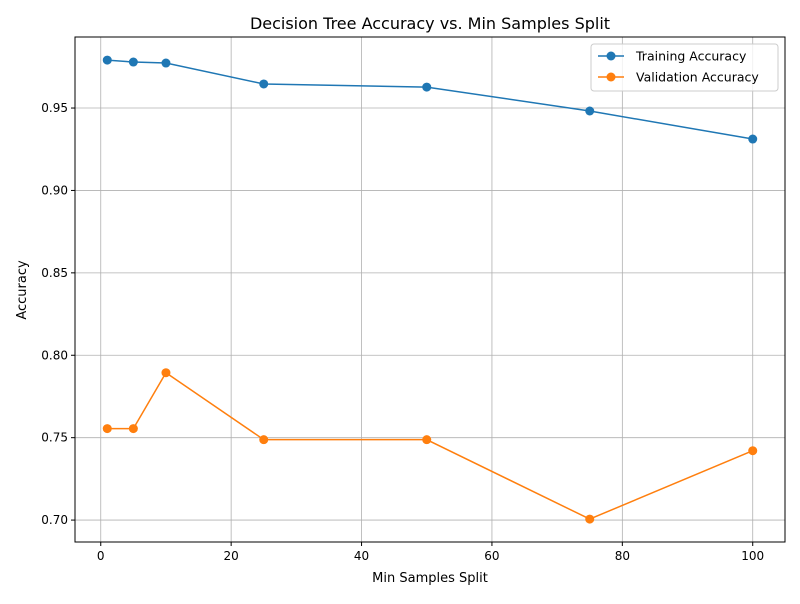 The height and width of the screenshot is (604, 800). What do you see at coordinates (101, 556) in the screenshot?
I see `x-tick-label: 0` at bounding box center [101, 556].